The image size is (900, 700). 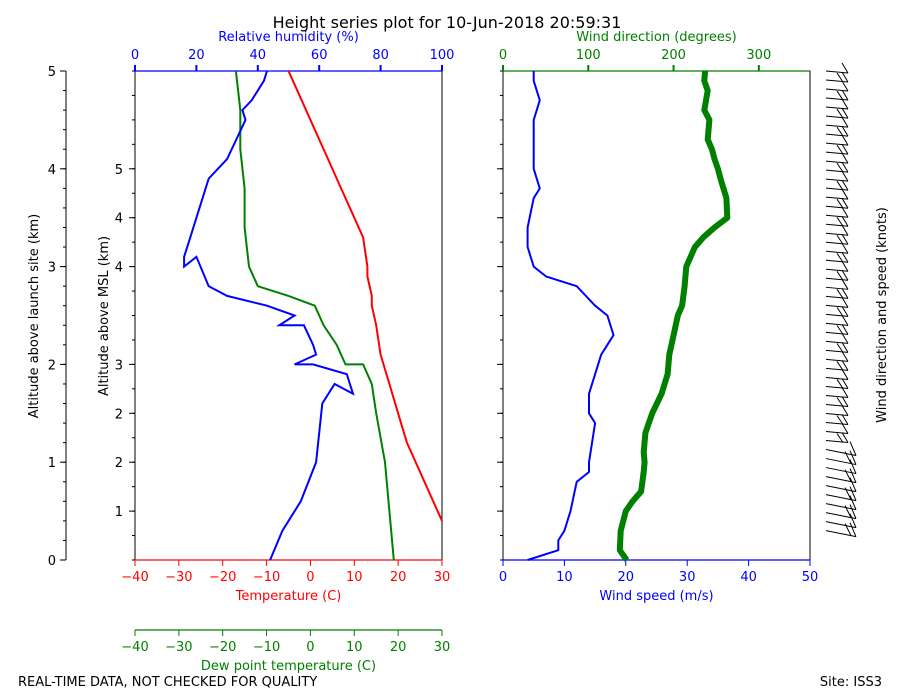 I want to click on direction-tick-label: 100, so click(x=588, y=55).